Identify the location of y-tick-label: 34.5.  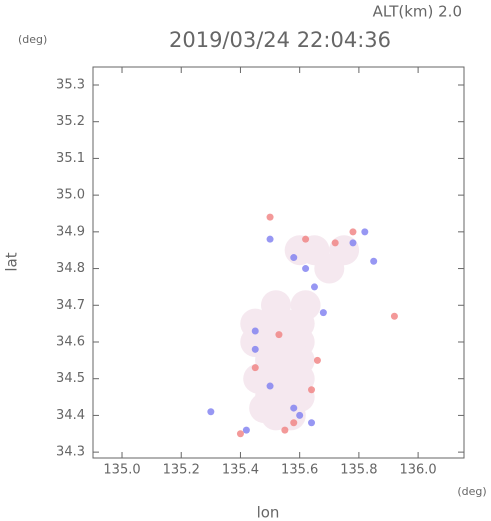
(70, 378).